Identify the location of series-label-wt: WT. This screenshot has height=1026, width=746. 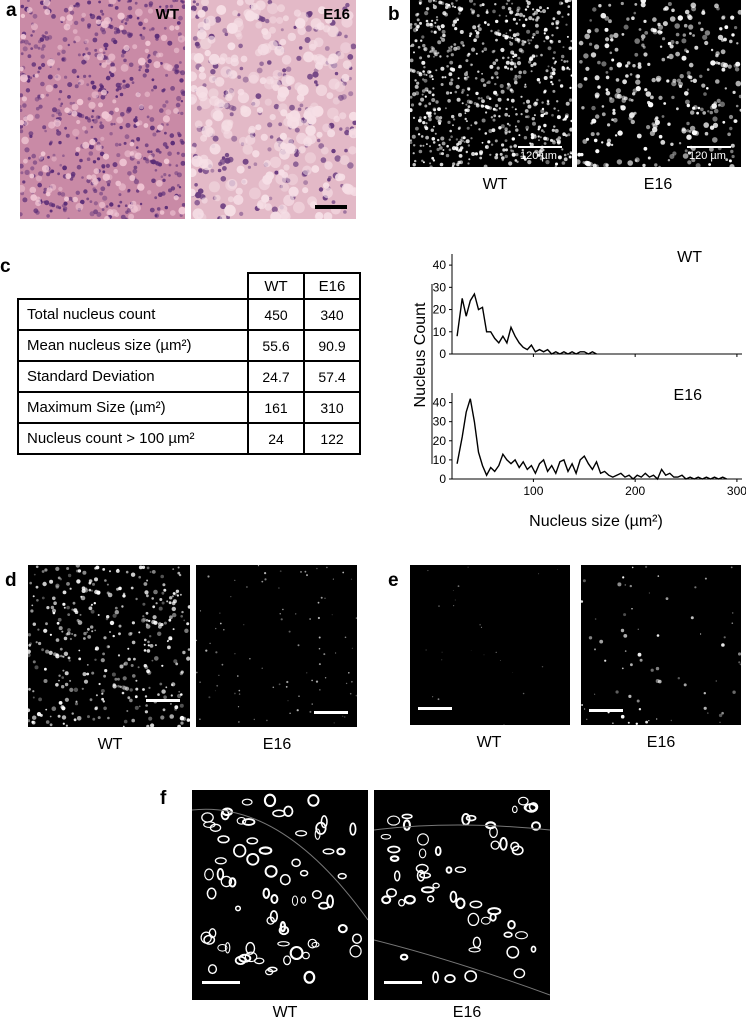
(689, 257).